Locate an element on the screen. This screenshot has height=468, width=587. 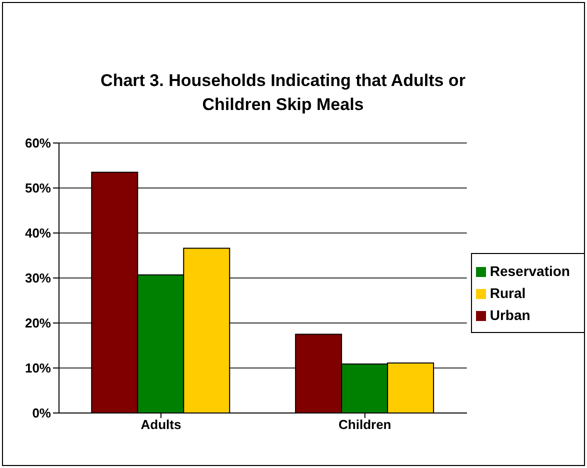
y-tick-label: 30% is located at coordinates (38, 278).